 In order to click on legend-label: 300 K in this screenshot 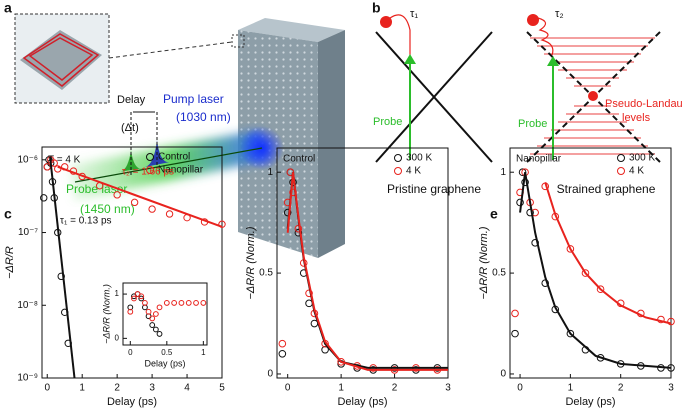, I will do `click(419, 158)`.